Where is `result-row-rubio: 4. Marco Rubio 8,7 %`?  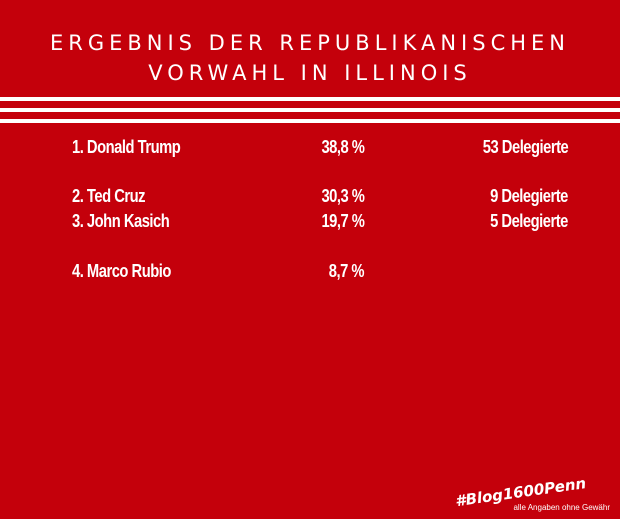
result-row-rubio: 4. Marco Rubio 8,7 % is located at coordinates (310, 272).